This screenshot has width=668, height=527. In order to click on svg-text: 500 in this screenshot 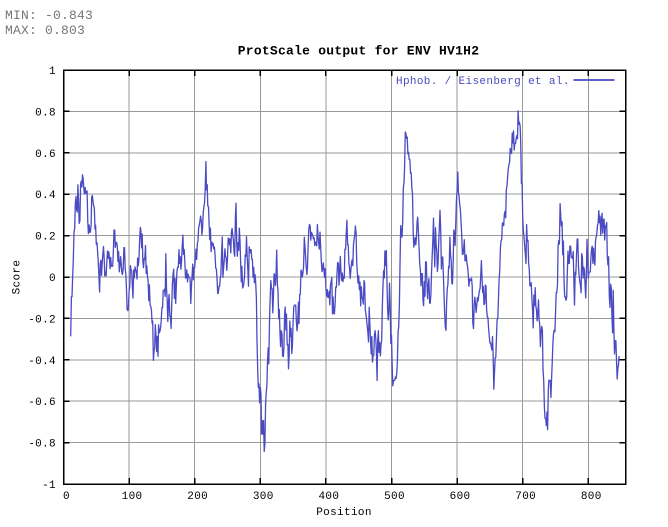, I will do `click(394, 497)`.